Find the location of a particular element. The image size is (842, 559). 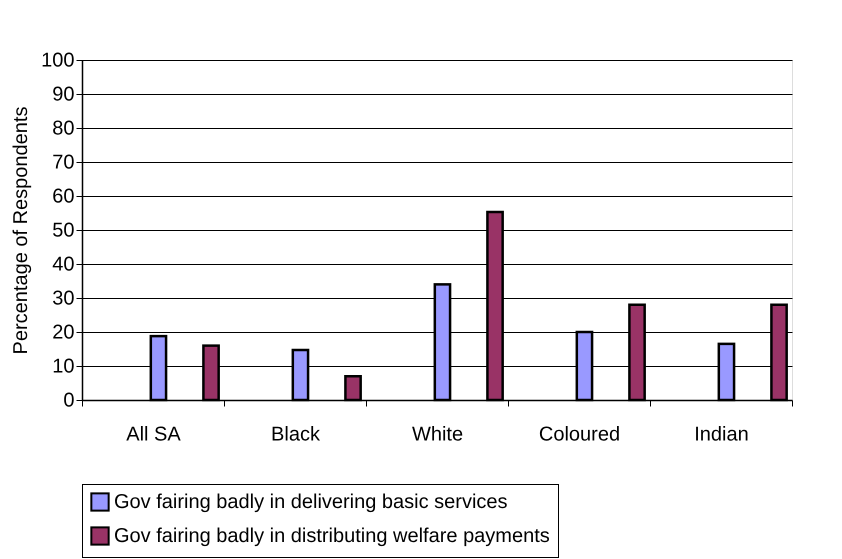

y-axis-title: Percentage of Respondents is located at coordinates (21, 230).